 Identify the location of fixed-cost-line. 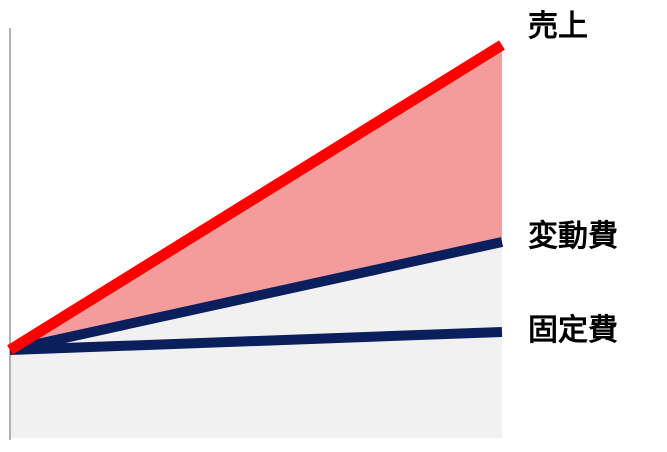
(256, 341).